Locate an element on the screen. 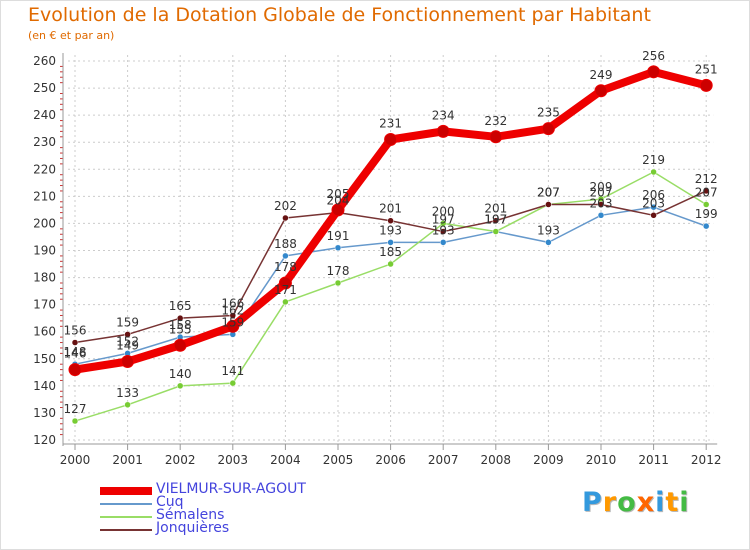  data-label: 165 is located at coordinates (180, 306).